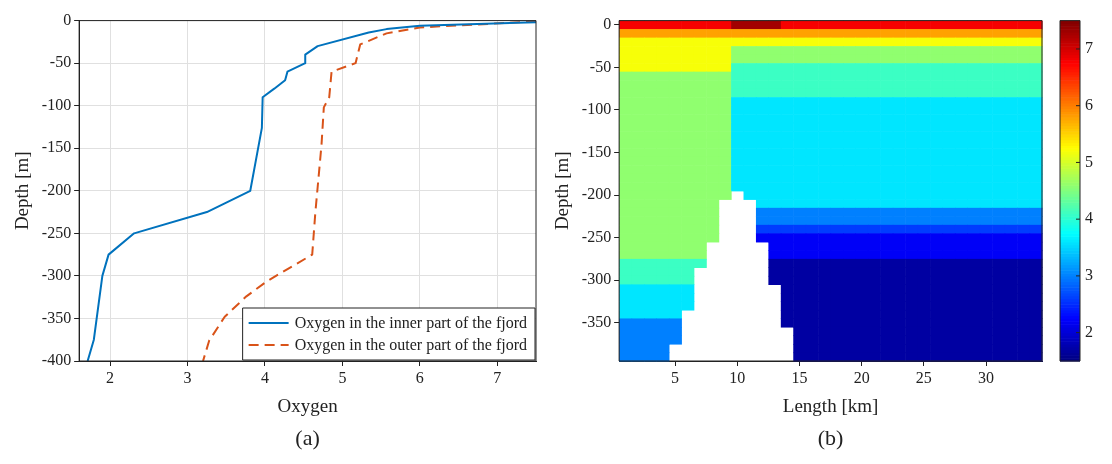  Describe the element at coordinates (497, 377) in the screenshot. I see `x-tick-label: 7` at that location.